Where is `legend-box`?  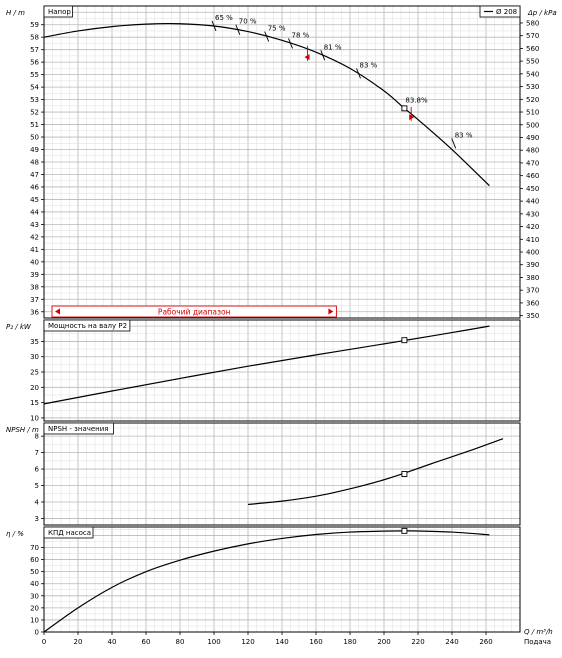
legend-box is located at coordinates (500, 11).